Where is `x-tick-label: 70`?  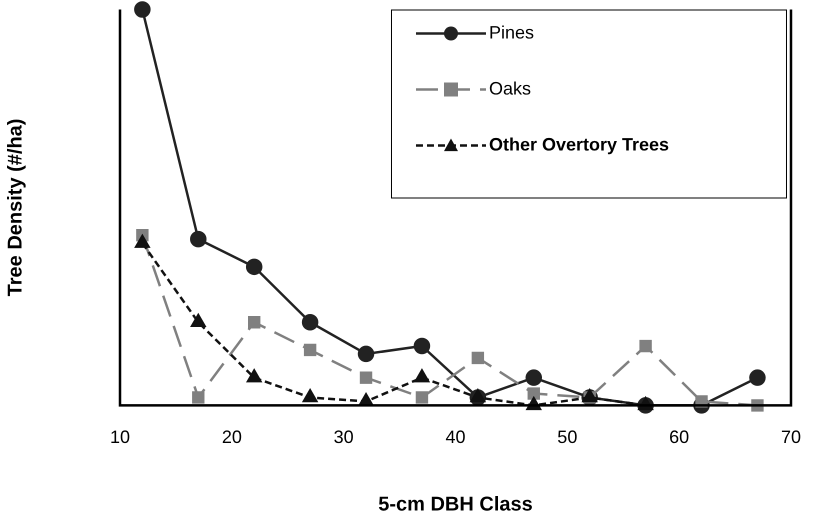
x-tick-label: 70 is located at coordinates (791, 437).